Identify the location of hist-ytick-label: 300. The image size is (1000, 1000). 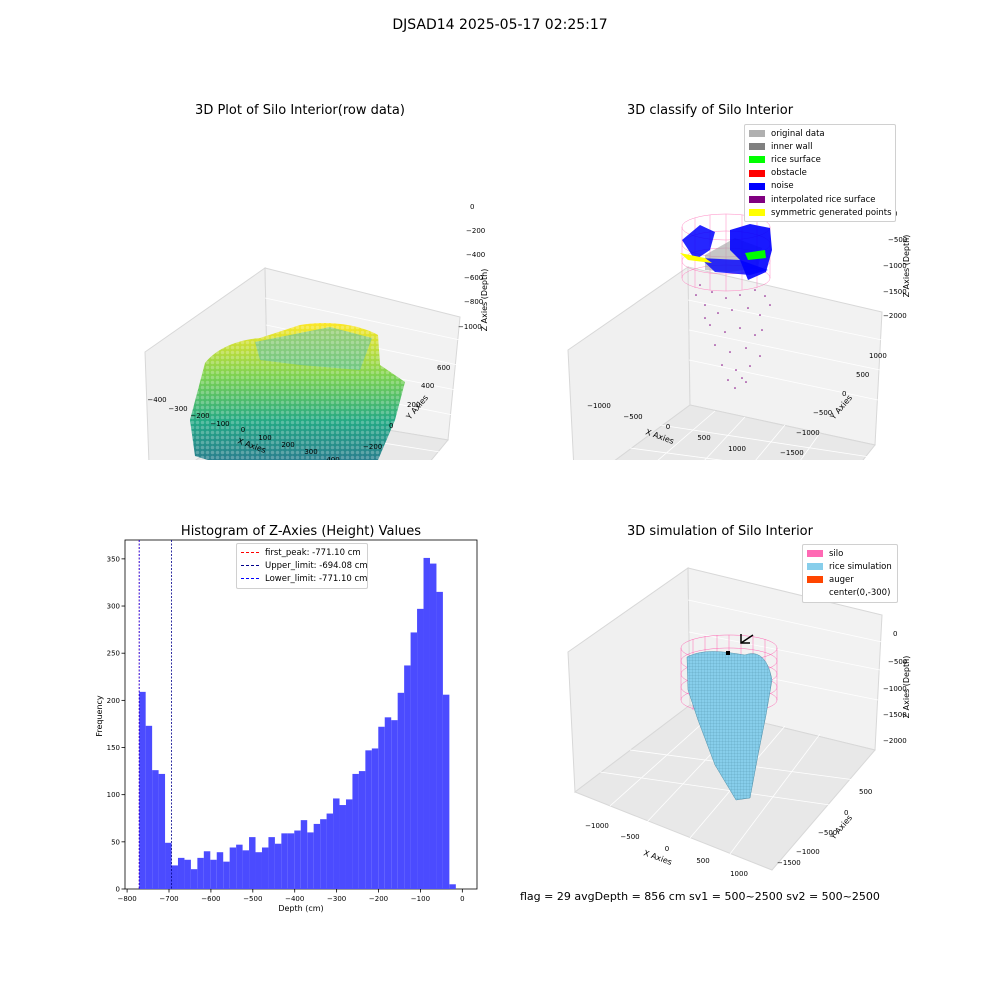
(113, 607).